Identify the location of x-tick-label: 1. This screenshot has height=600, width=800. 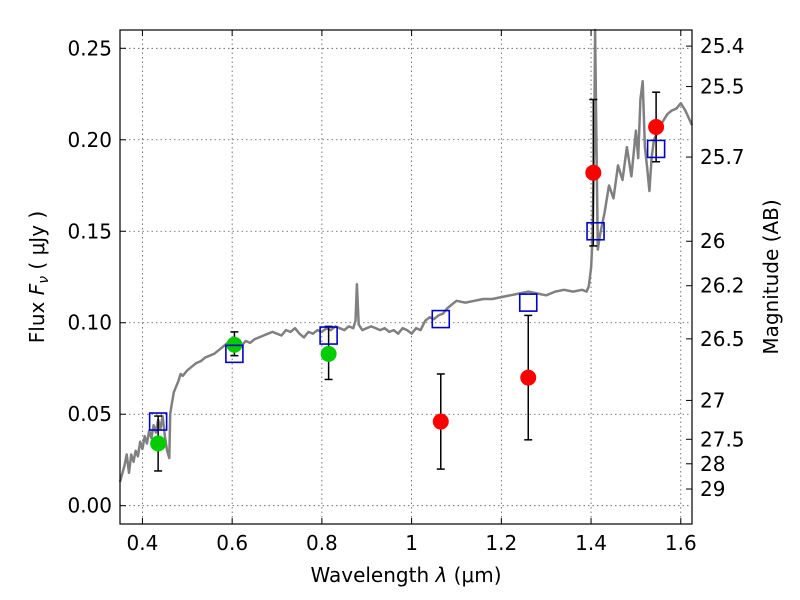
(411, 543).